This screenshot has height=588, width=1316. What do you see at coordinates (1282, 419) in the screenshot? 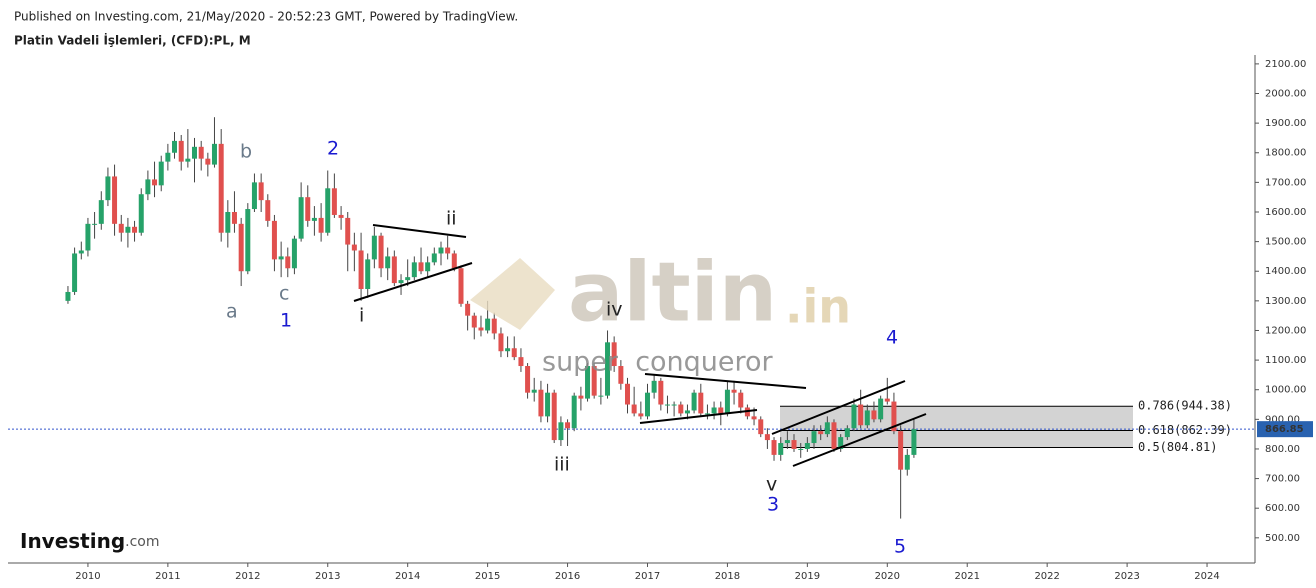
I see `y-tick-label: 900.00` at bounding box center [1282, 419].